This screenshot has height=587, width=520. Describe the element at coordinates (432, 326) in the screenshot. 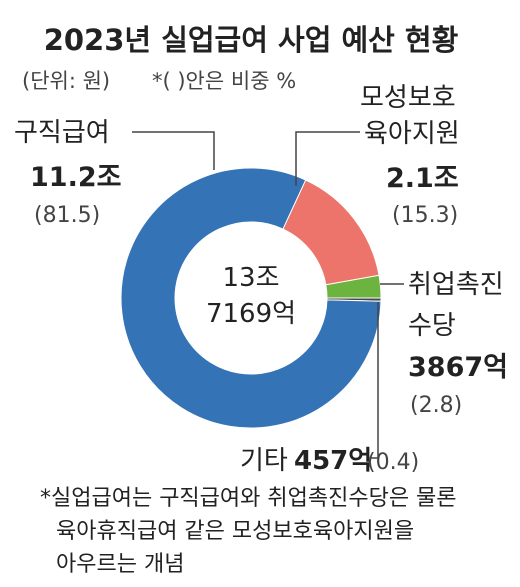

I see `label-reemployment-name-2: 수당` at that location.